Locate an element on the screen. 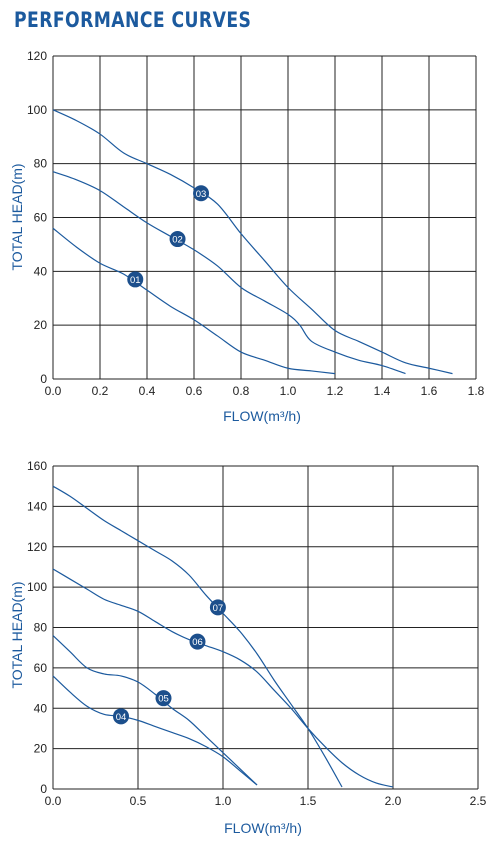  marker-label: 03 is located at coordinates (201, 194).